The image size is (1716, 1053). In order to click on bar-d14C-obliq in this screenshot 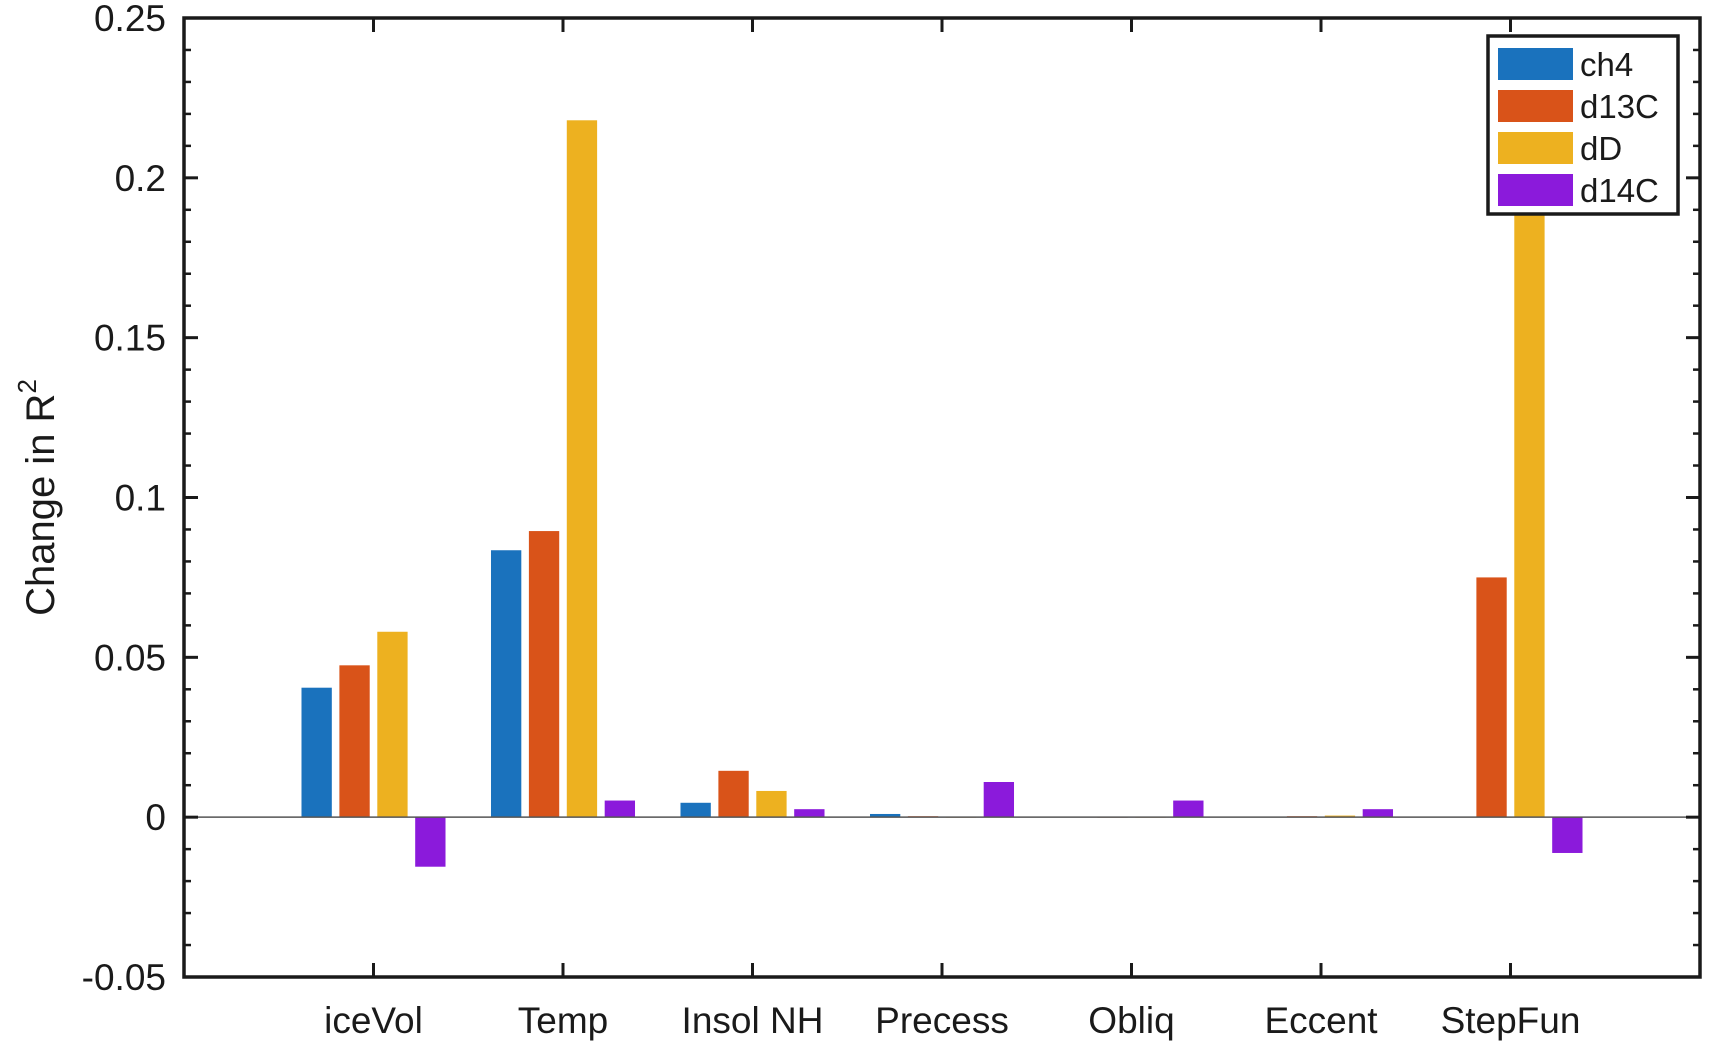, I will do `click(1188, 809)`.